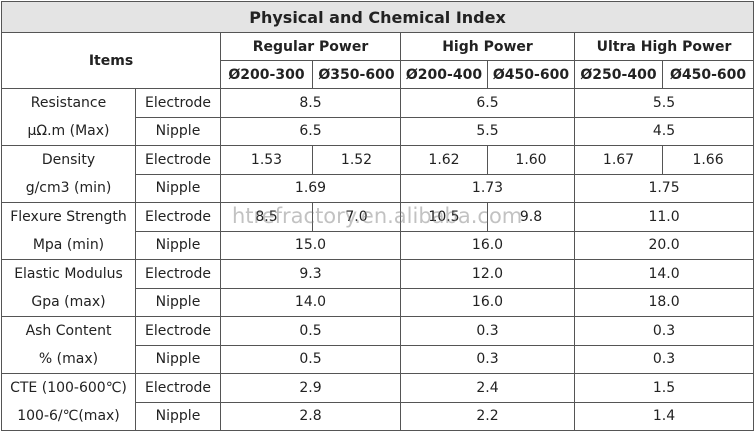  What do you see at coordinates (618, 74) in the screenshot?
I see `size-header: Ø250-400` at bounding box center [618, 74].